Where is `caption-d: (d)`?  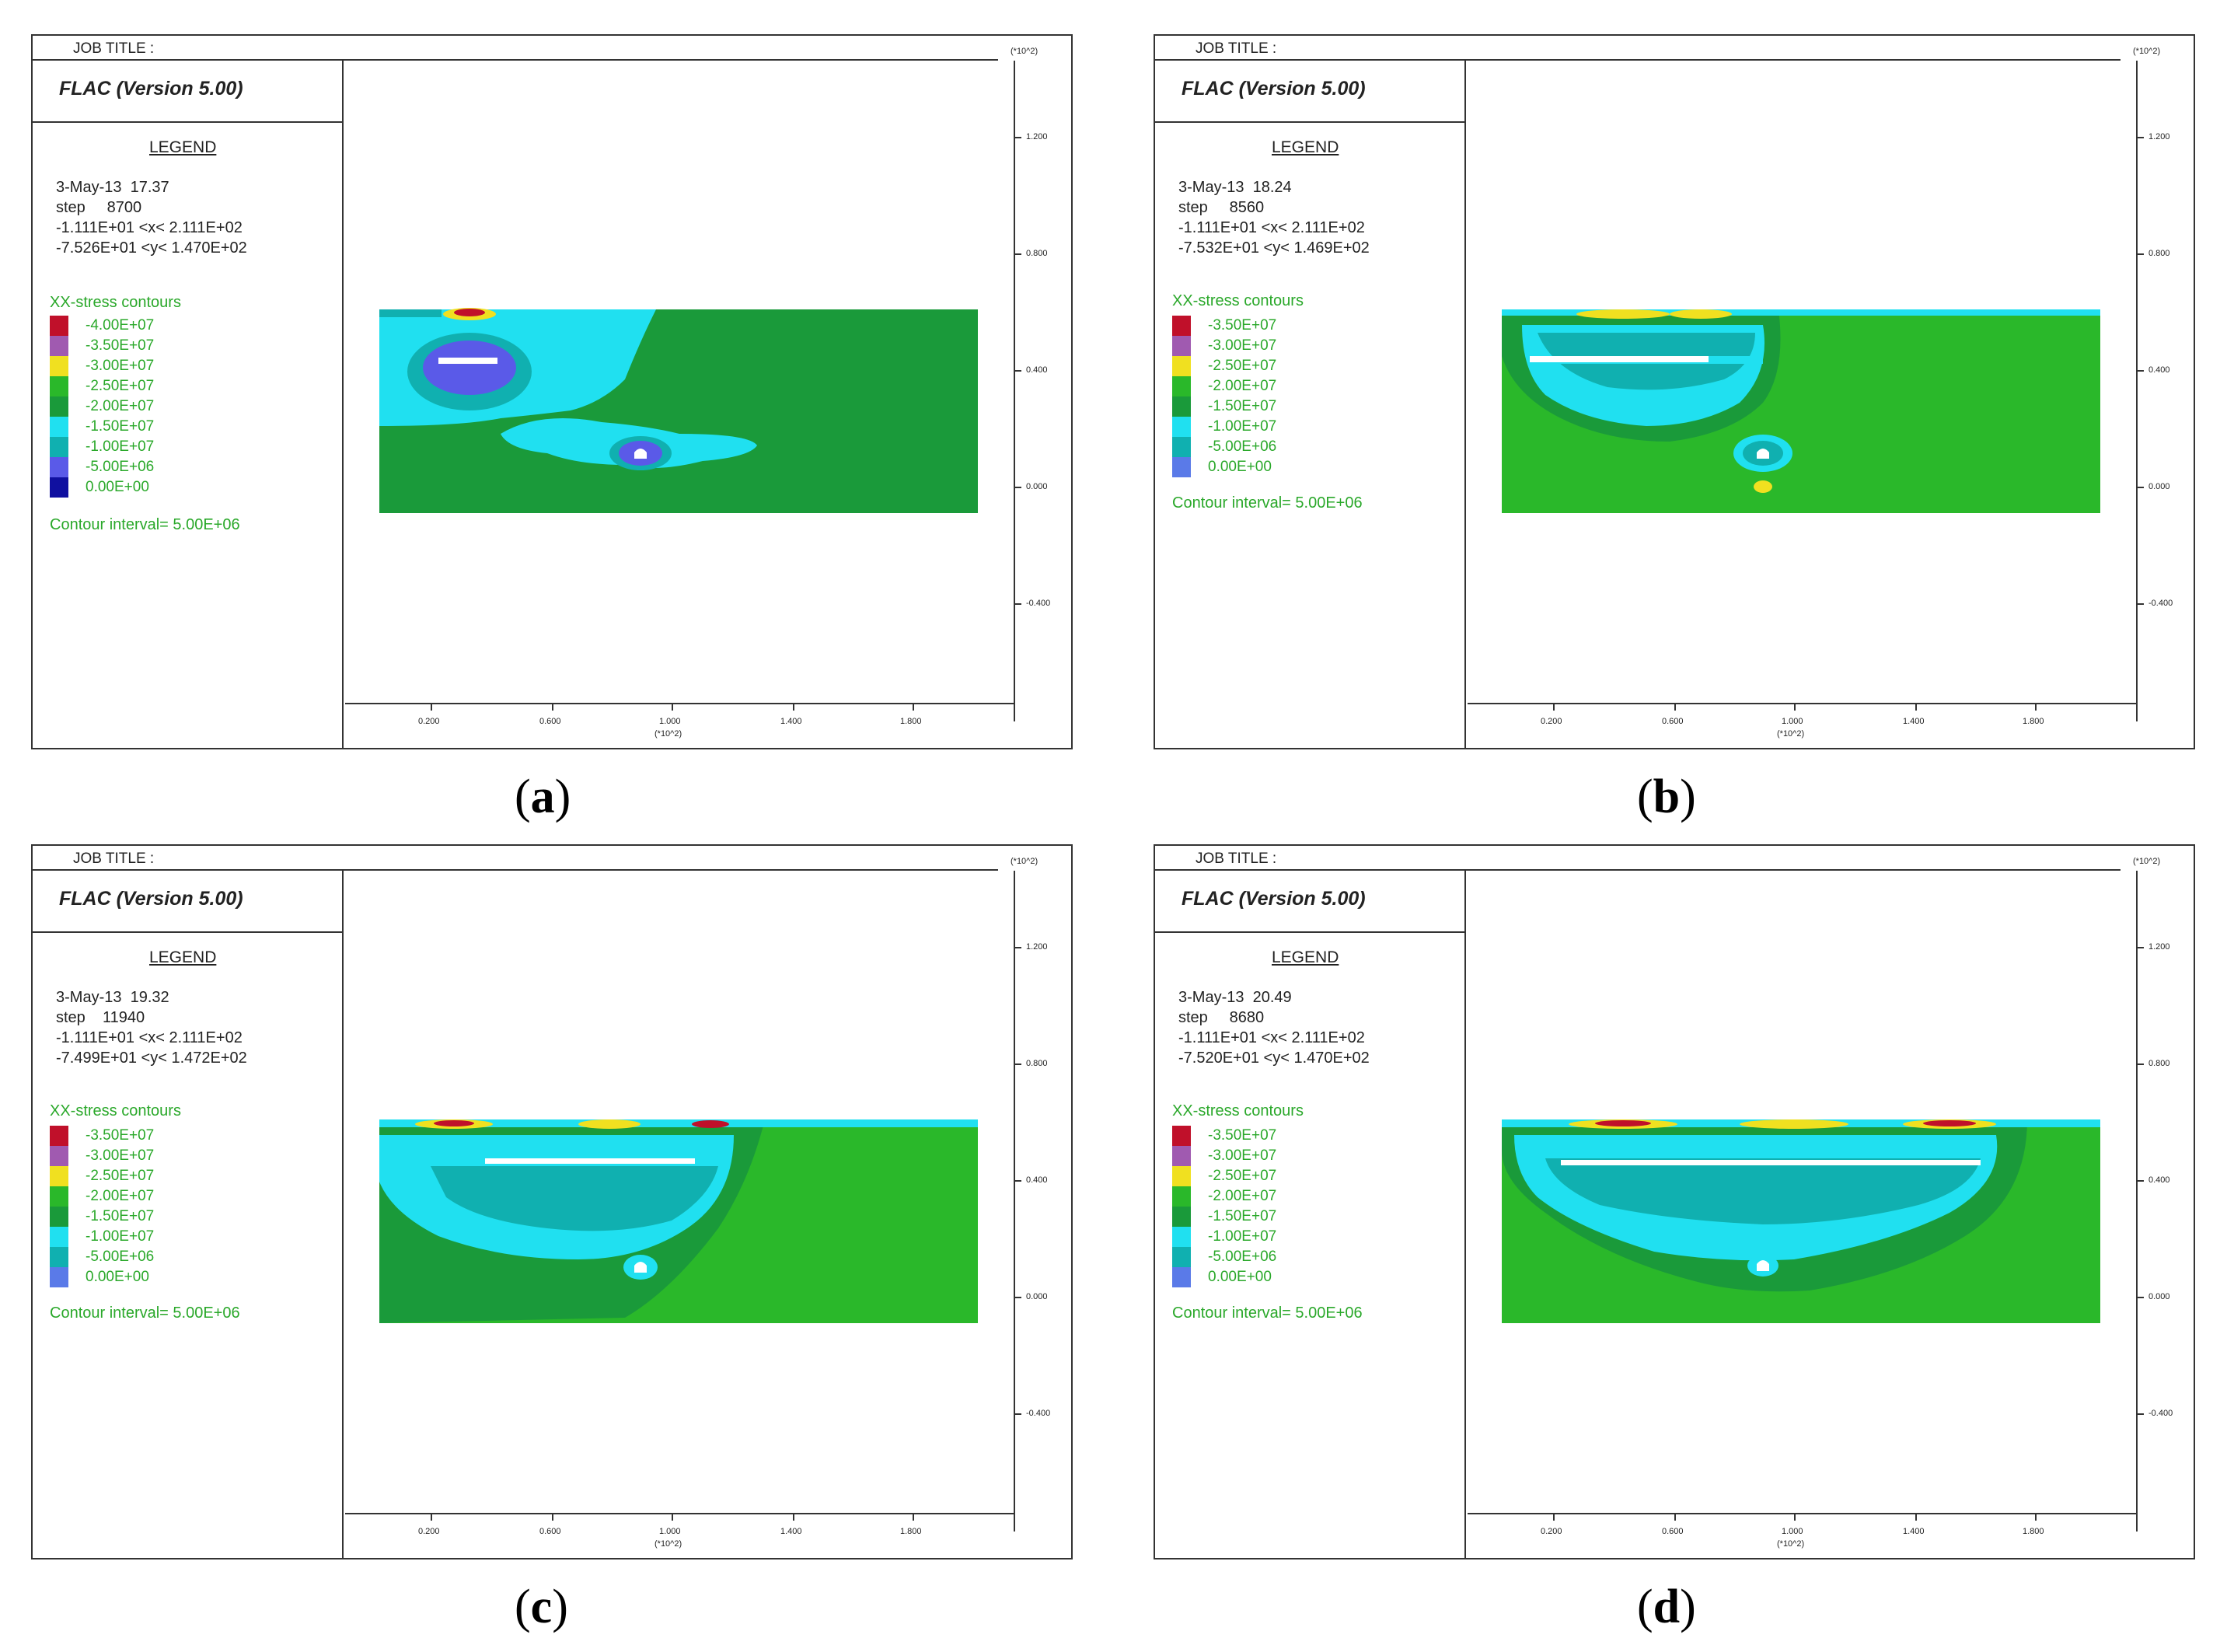
caption-d: (d) is located at coordinates (1667, 1606).